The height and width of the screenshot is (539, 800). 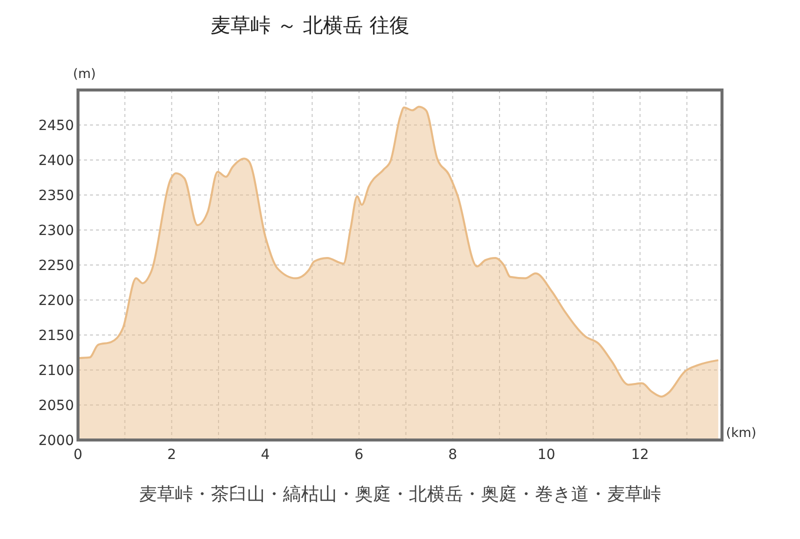 What do you see at coordinates (56, 266) in the screenshot?
I see `y-tick-label: 2250` at bounding box center [56, 266].